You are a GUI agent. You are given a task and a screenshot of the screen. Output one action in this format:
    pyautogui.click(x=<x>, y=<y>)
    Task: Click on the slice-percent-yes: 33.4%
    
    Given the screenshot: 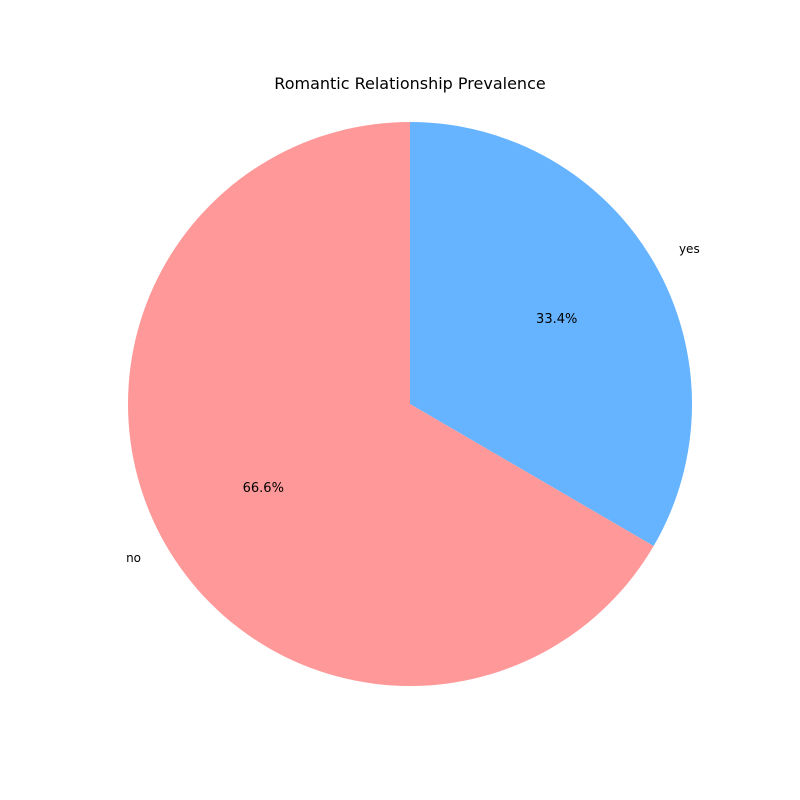 What is the action you would take?
    pyautogui.click(x=556, y=319)
    